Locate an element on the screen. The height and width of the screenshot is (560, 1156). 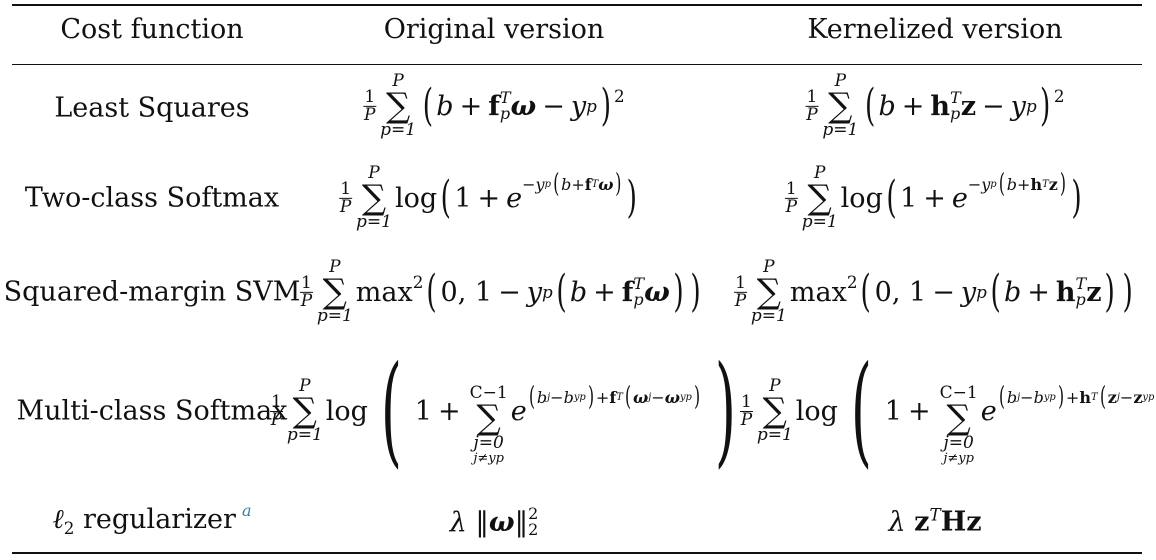
header-rule is located at coordinates (577, 64).